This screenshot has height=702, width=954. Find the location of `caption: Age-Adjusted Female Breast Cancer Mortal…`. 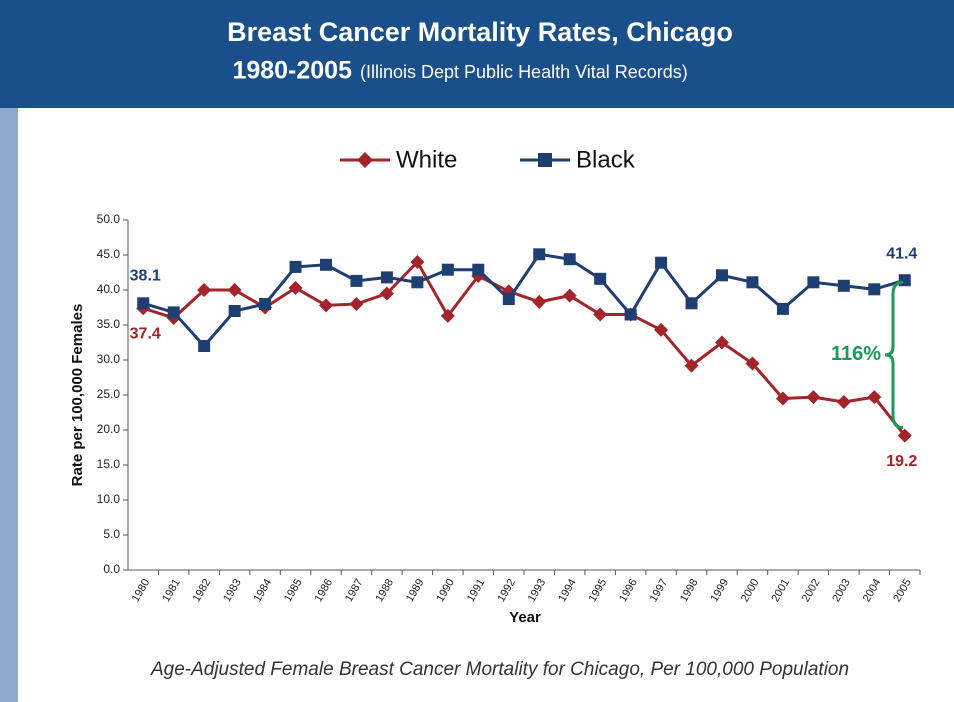

caption: Age-Adjusted Female Breast Cancer Mortal… is located at coordinates (499, 669).